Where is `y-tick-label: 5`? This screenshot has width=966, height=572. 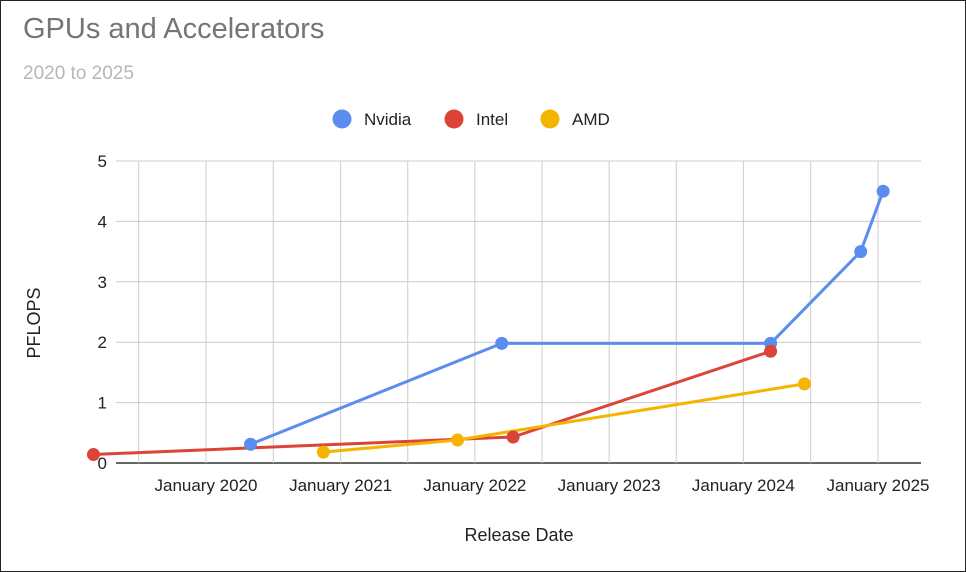 y-tick-label: 5 is located at coordinates (102, 161).